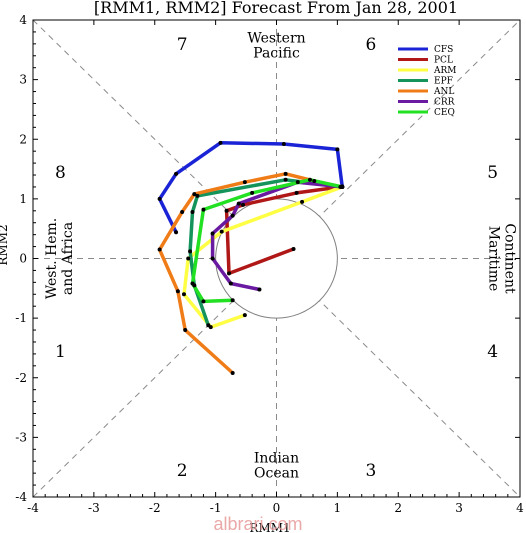 The image size is (526, 533). I want to click on legend-label-pcl: PCL, so click(443, 61).